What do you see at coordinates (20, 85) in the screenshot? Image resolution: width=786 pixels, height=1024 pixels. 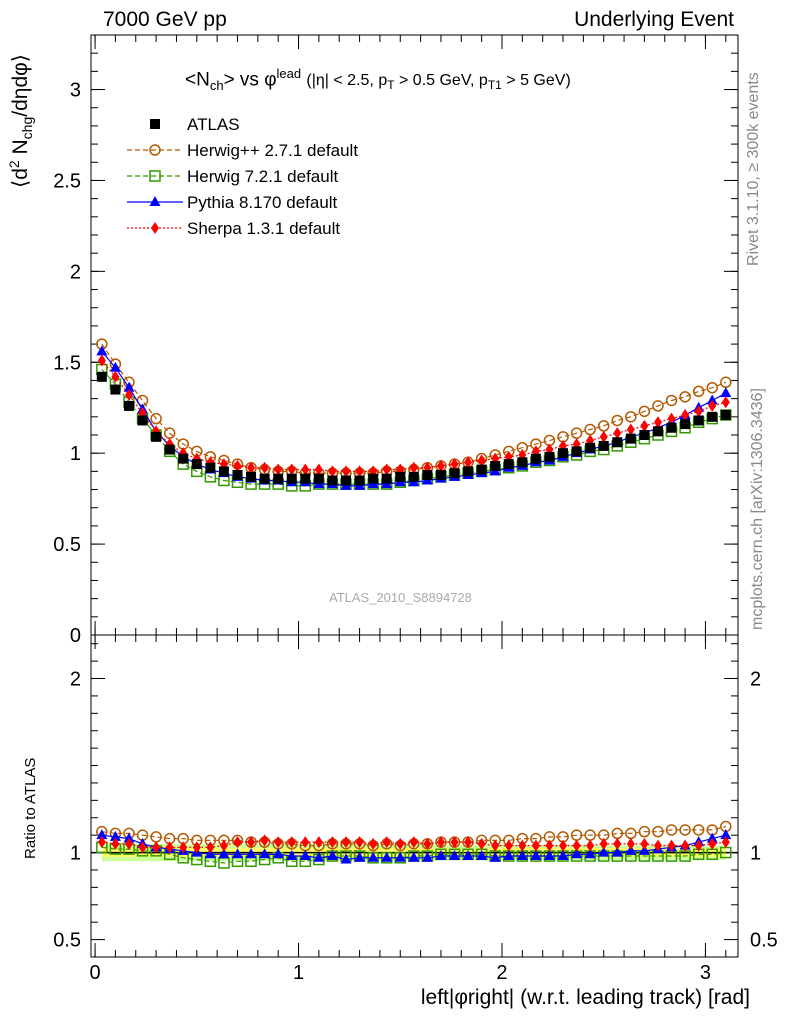 I see `ylabel-c: /dηdφ⟩` at bounding box center [20, 85].